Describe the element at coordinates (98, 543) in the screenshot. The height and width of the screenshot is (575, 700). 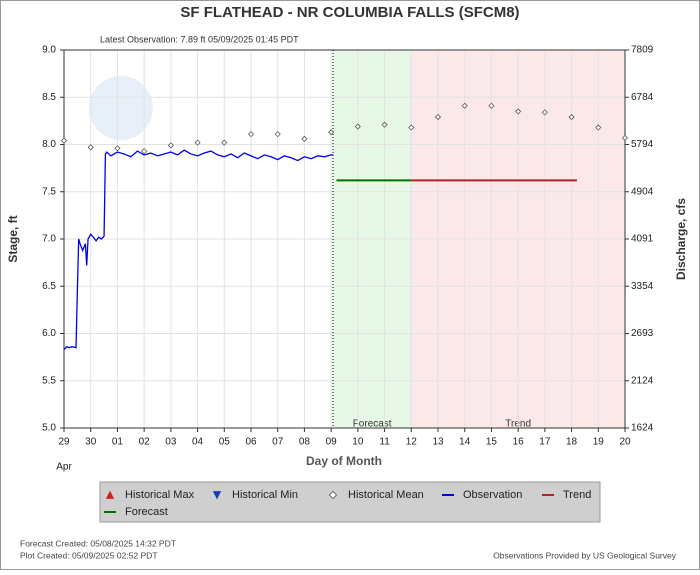
I see `footer-text: Forecast Created: 05/08/2025 14:32 PDT` at that location.